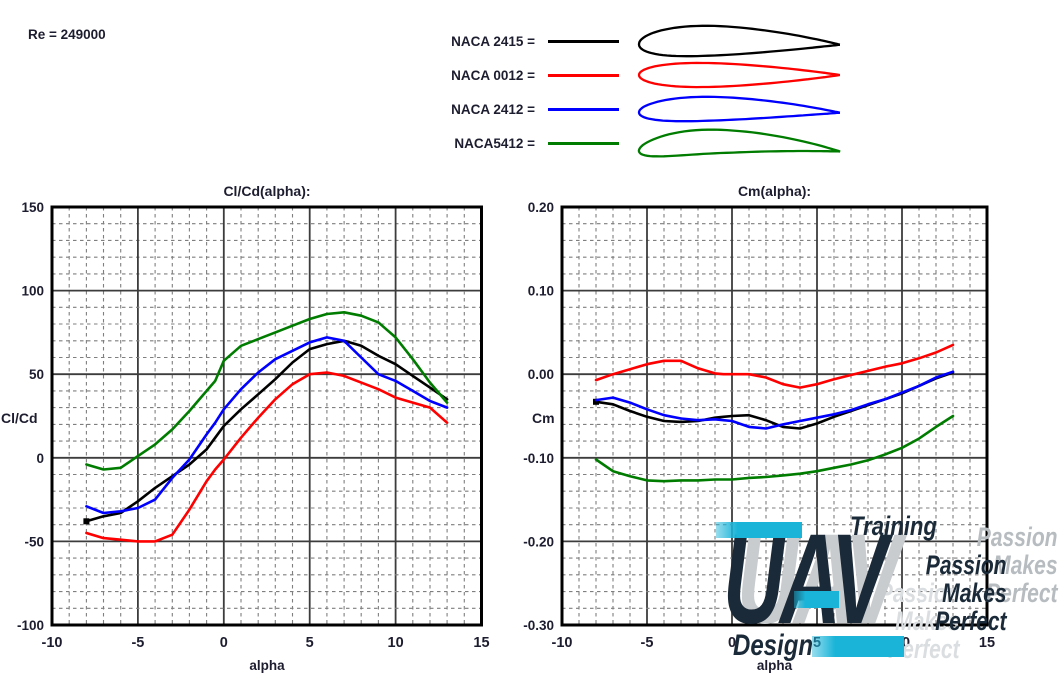 The image size is (1060, 693). I want to click on legend-label-naca5412: NACA5412 =, so click(494, 143).